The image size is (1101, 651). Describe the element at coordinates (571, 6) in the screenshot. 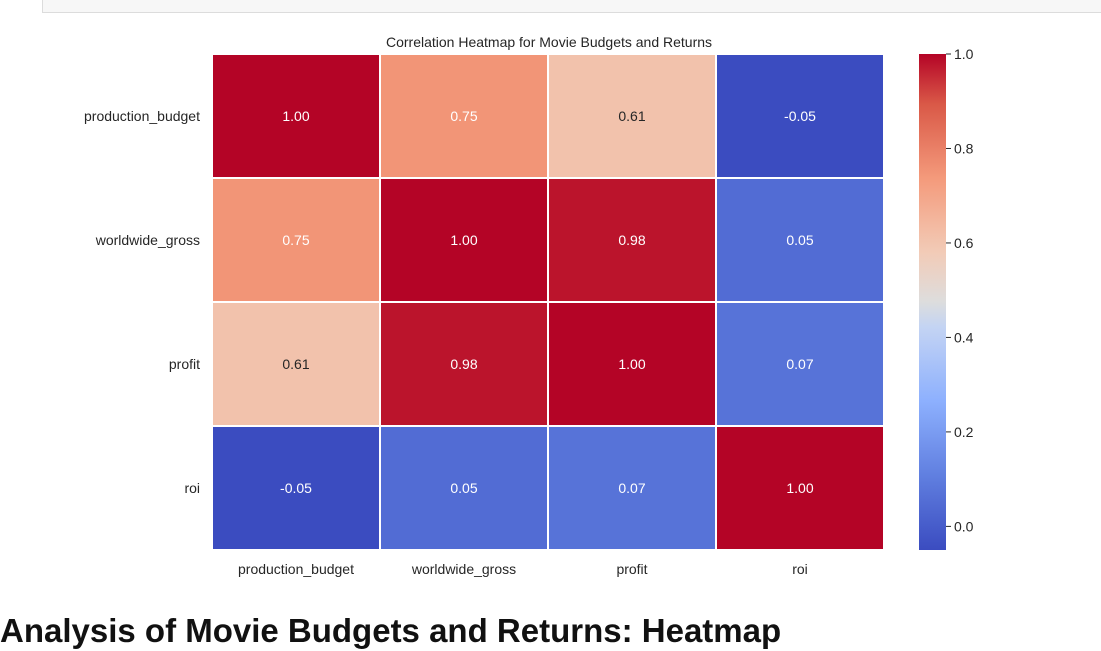

I see `notebook-cell-strip` at that location.